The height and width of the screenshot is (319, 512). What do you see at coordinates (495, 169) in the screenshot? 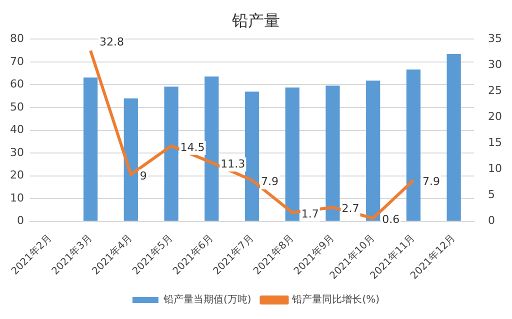
I see `y2-tick-label: 10` at bounding box center [495, 169].